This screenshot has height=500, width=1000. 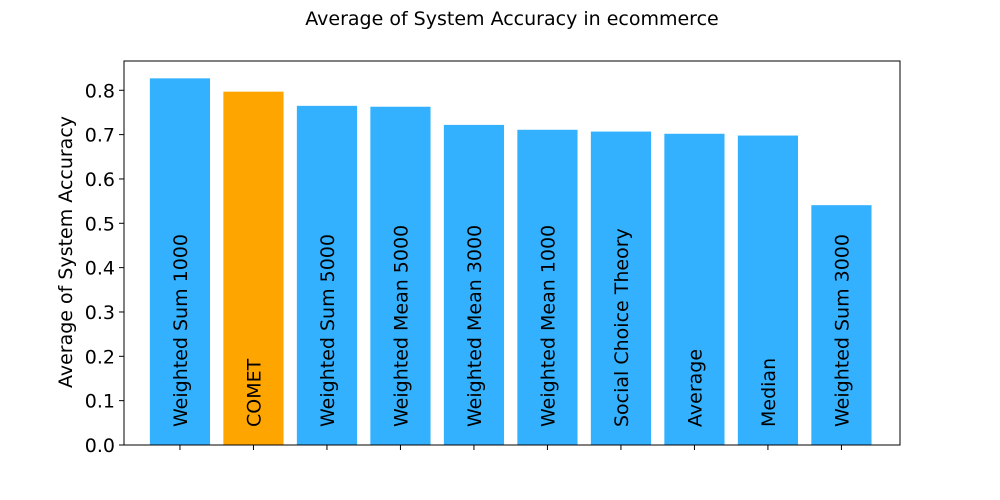 What do you see at coordinates (100, 224) in the screenshot?
I see `y-tick-label: 0.5` at bounding box center [100, 224].